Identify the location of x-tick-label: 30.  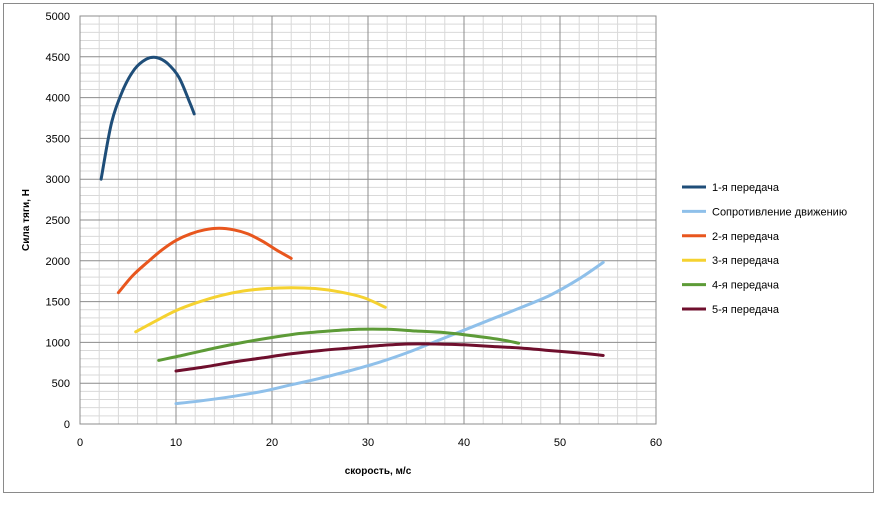
(368, 443).